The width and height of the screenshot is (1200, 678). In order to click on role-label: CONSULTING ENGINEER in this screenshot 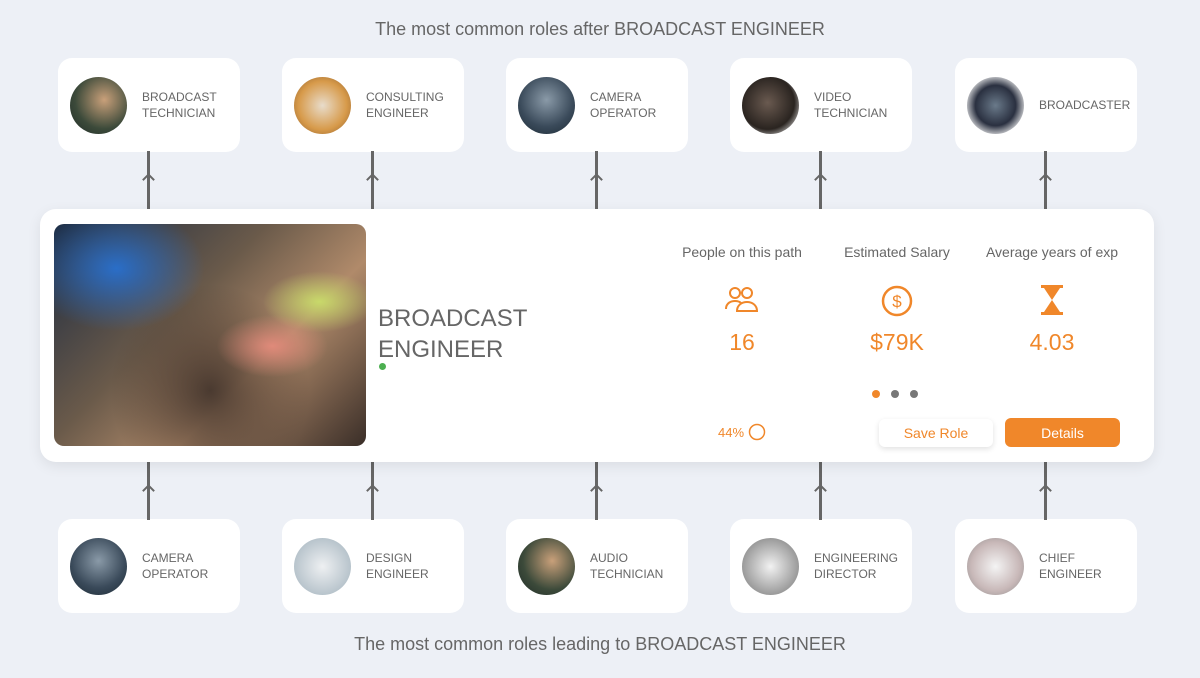, I will do `click(405, 105)`.